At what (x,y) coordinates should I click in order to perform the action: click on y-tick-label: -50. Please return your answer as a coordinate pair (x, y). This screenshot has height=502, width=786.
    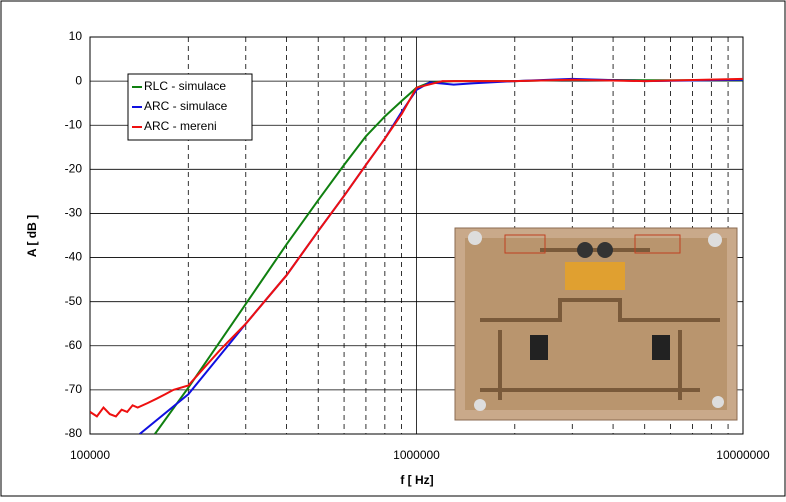
    Looking at the image, I should click on (74, 301).